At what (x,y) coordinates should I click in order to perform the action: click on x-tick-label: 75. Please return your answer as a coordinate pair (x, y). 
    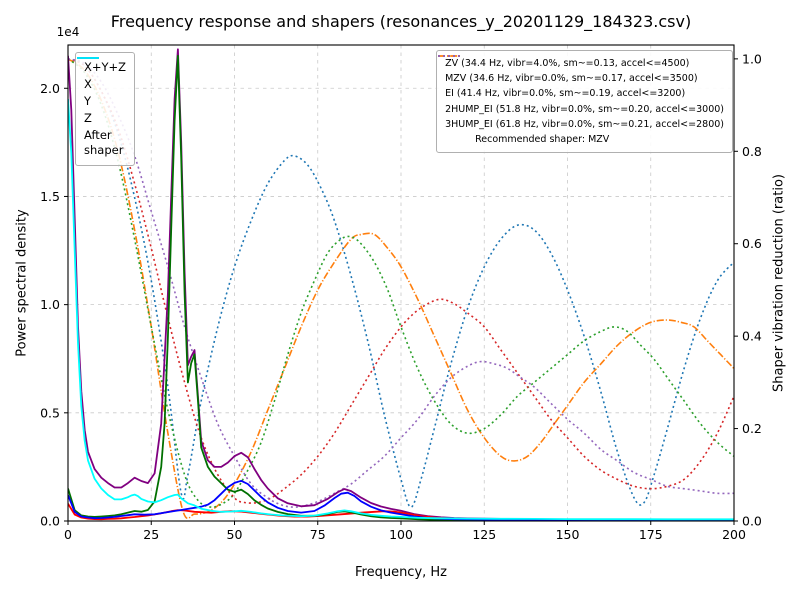
    Looking at the image, I should click on (318, 534).